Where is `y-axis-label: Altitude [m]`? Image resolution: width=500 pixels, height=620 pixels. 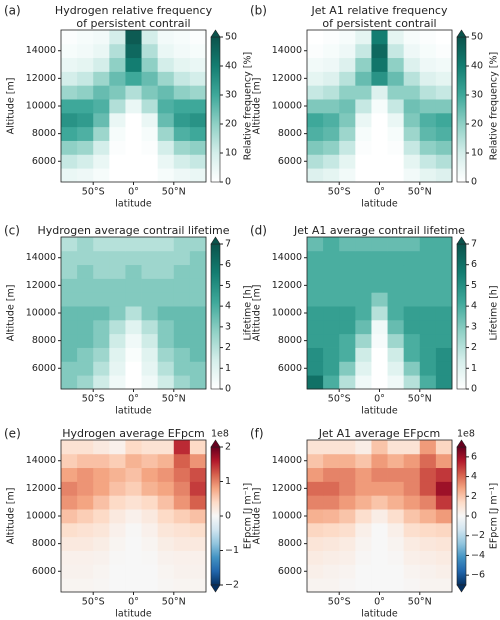
y-axis-label: Altitude [m] is located at coordinates (11, 106).